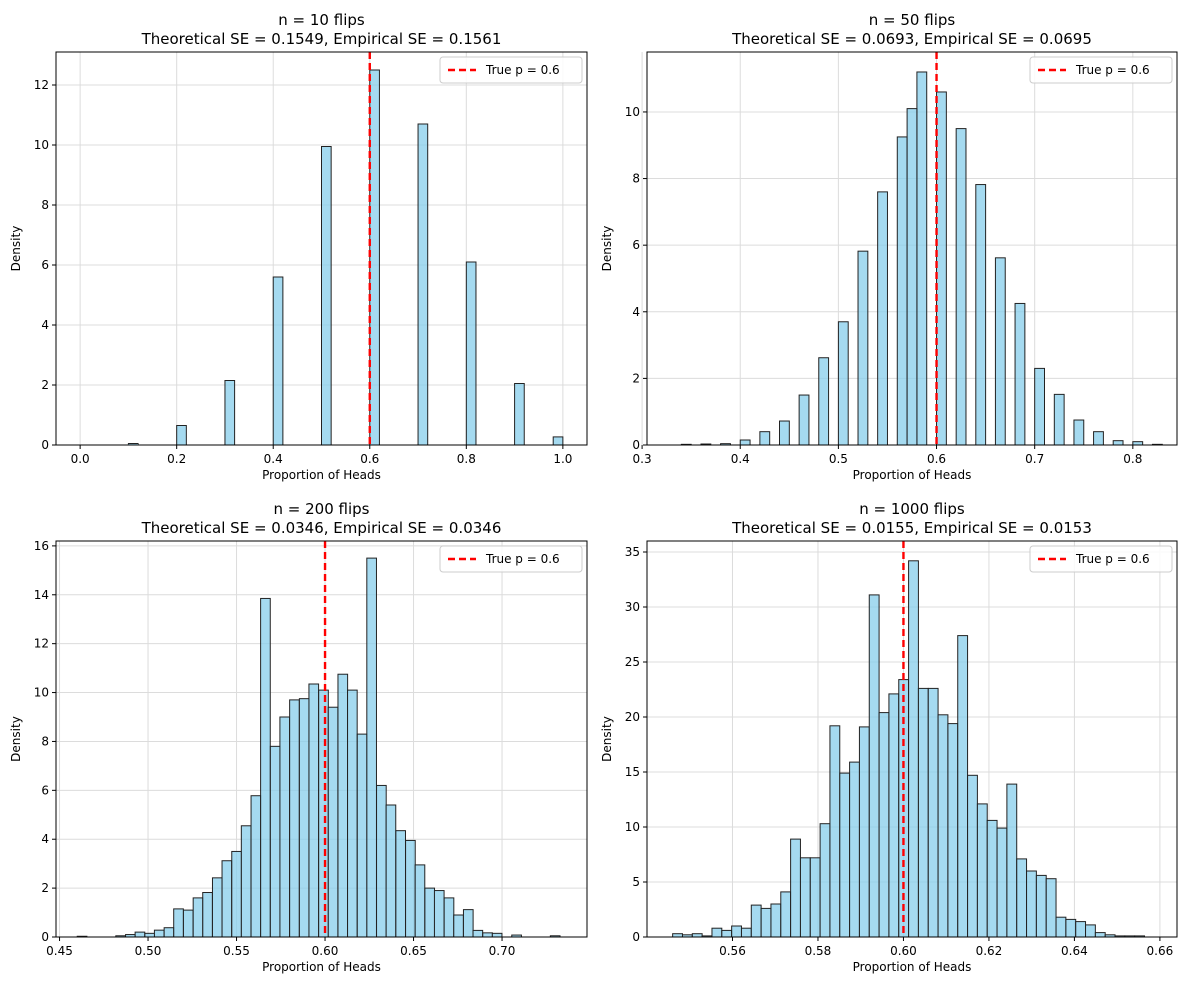 The height and width of the screenshot is (990, 1186). What do you see at coordinates (912, 20) in the screenshot?
I see `chart-title: n = 50 flips` at bounding box center [912, 20].